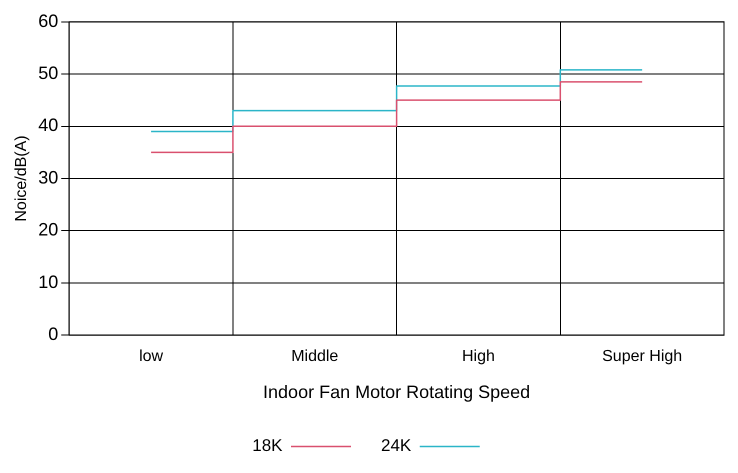 This screenshot has width=738, height=473. Describe the element at coordinates (151, 357) in the screenshot. I see `x-tick-label: low` at that location.